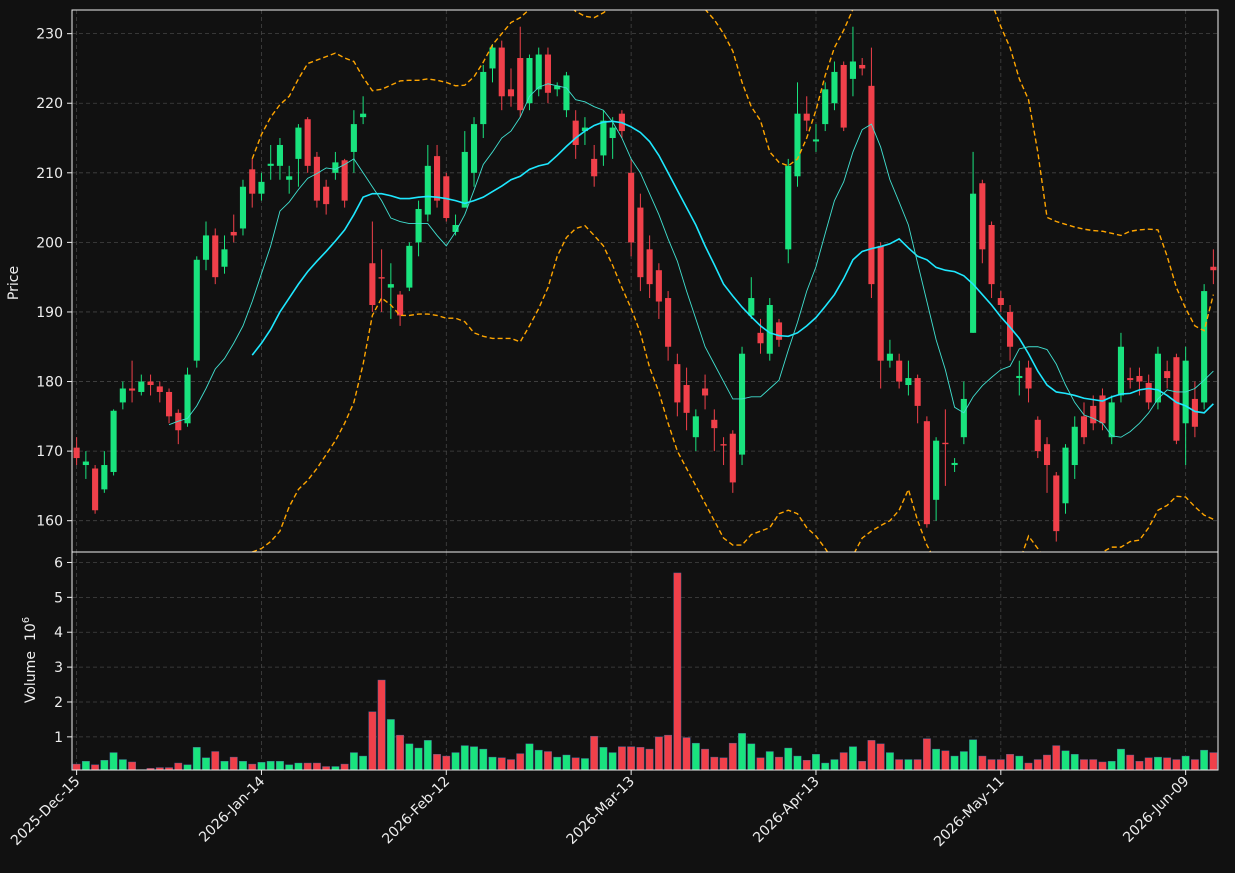  What do you see at coordinates (14, 283) in the screenshot?
I see `y-axis-label: Price` at bounding box center [14, 283].